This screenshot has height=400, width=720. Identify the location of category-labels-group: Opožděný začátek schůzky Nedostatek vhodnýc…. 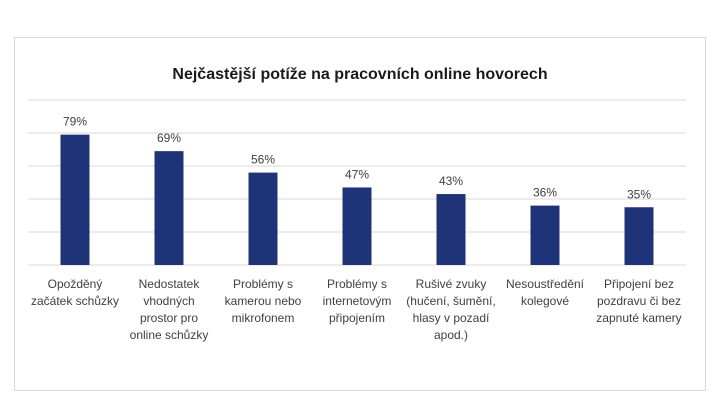
(356, 309).